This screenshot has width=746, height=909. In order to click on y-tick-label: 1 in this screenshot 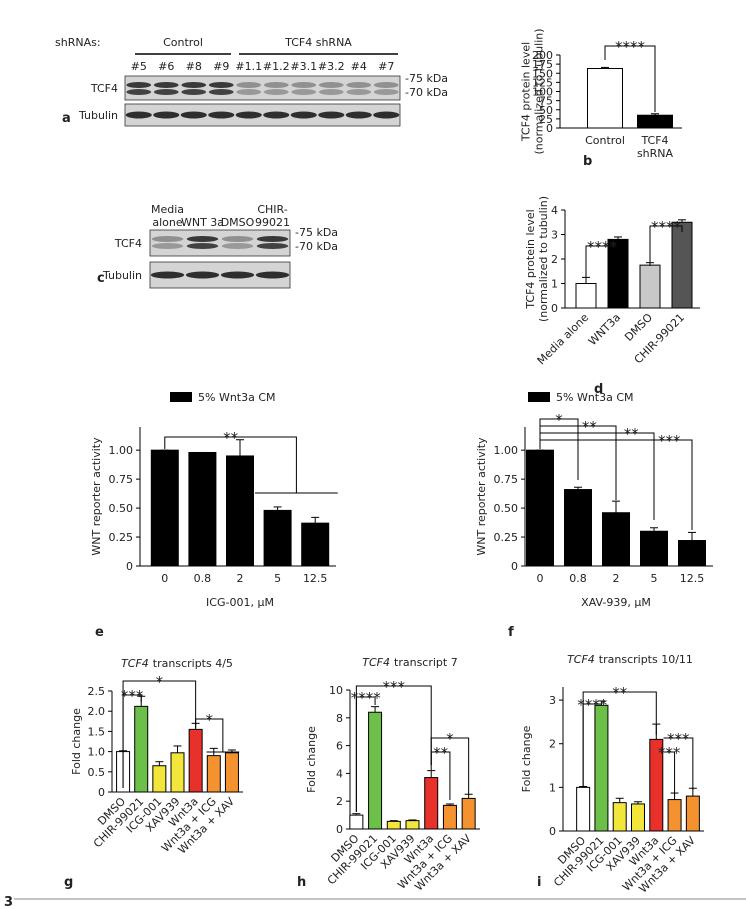, I will do `click(554, 284)`.